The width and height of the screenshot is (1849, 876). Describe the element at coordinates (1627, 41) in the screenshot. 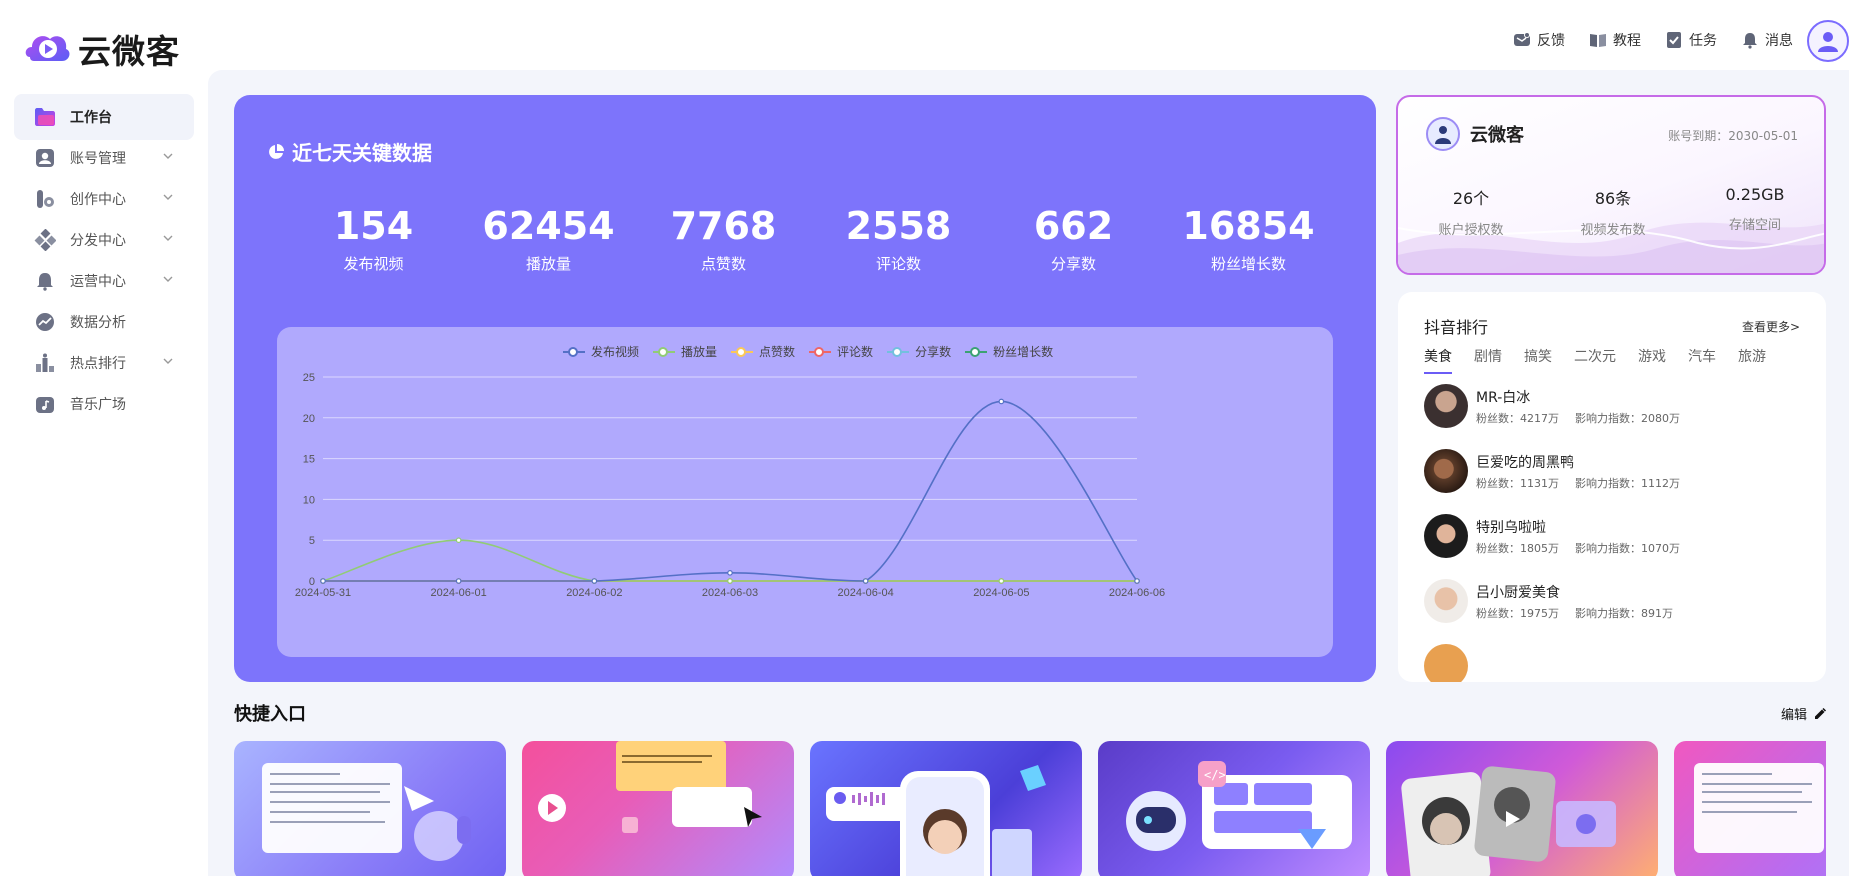

I see `nav-tutorial-label: 教程` at that location.